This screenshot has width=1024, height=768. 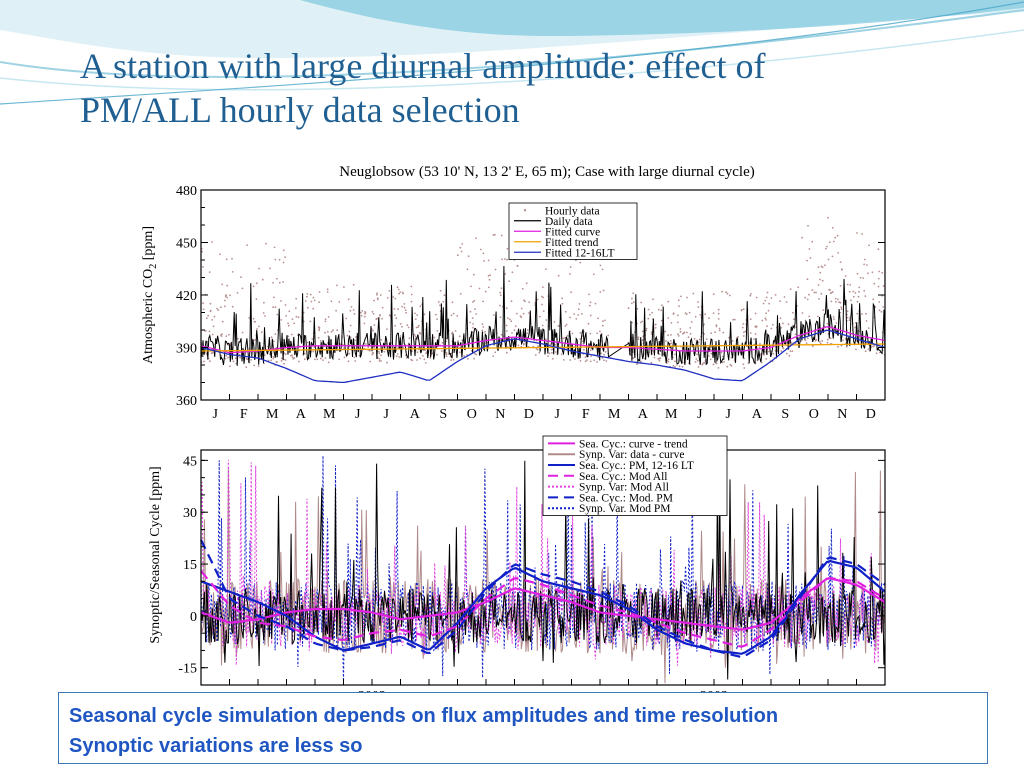 I want to click on daily-data-trace, so click(x=543, y=315).